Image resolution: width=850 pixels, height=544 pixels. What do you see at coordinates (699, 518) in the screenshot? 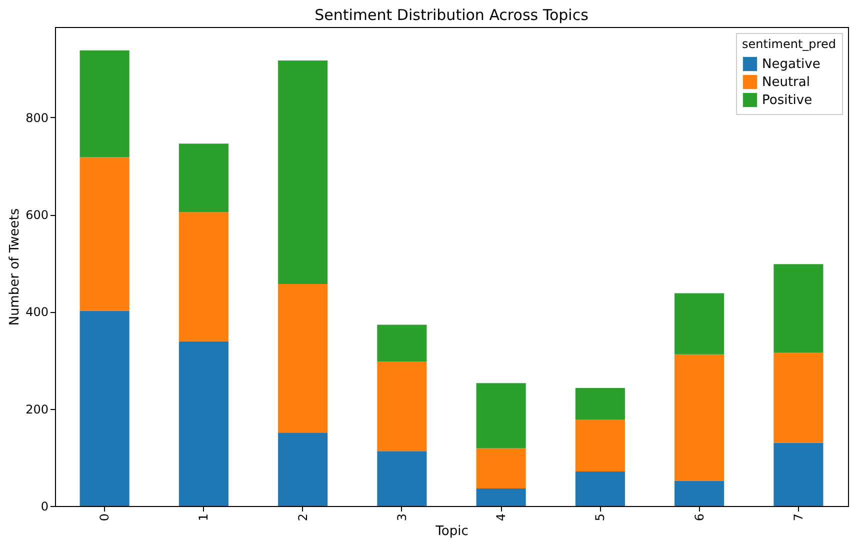
I see `x-tick-label: 6` at bounding box center [699, 518].